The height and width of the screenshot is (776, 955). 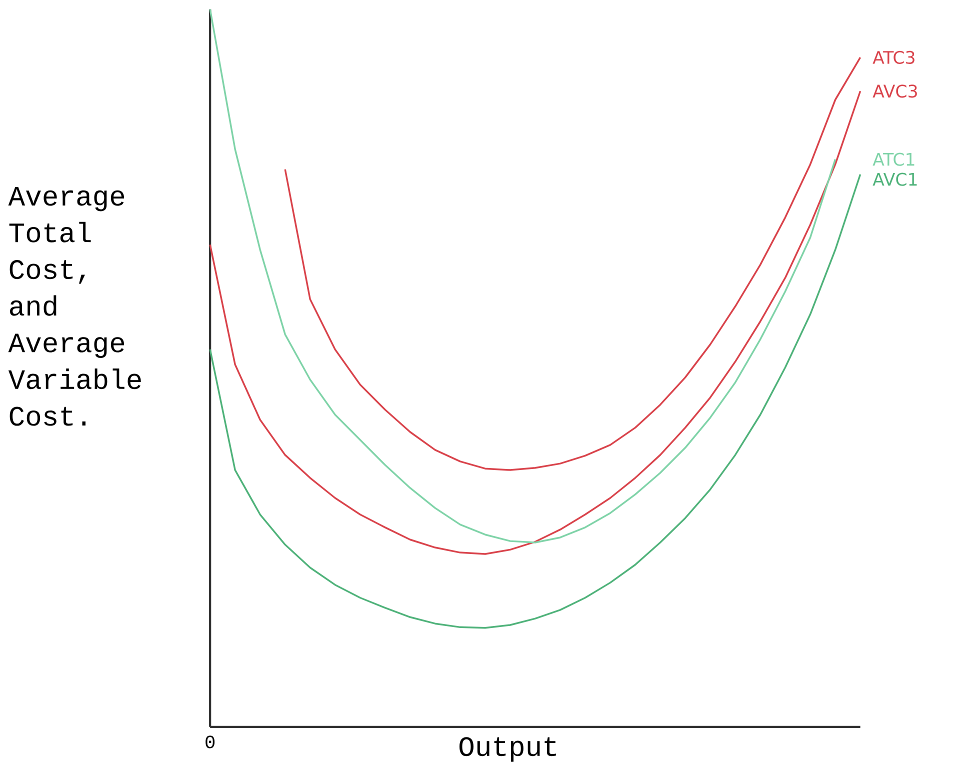 What do you see at coordinates (74, 306) in the screenshot?
I see `y-axis-title: Average Total Cost, and Average Variable Cost.` at bounding box center [74, 306].